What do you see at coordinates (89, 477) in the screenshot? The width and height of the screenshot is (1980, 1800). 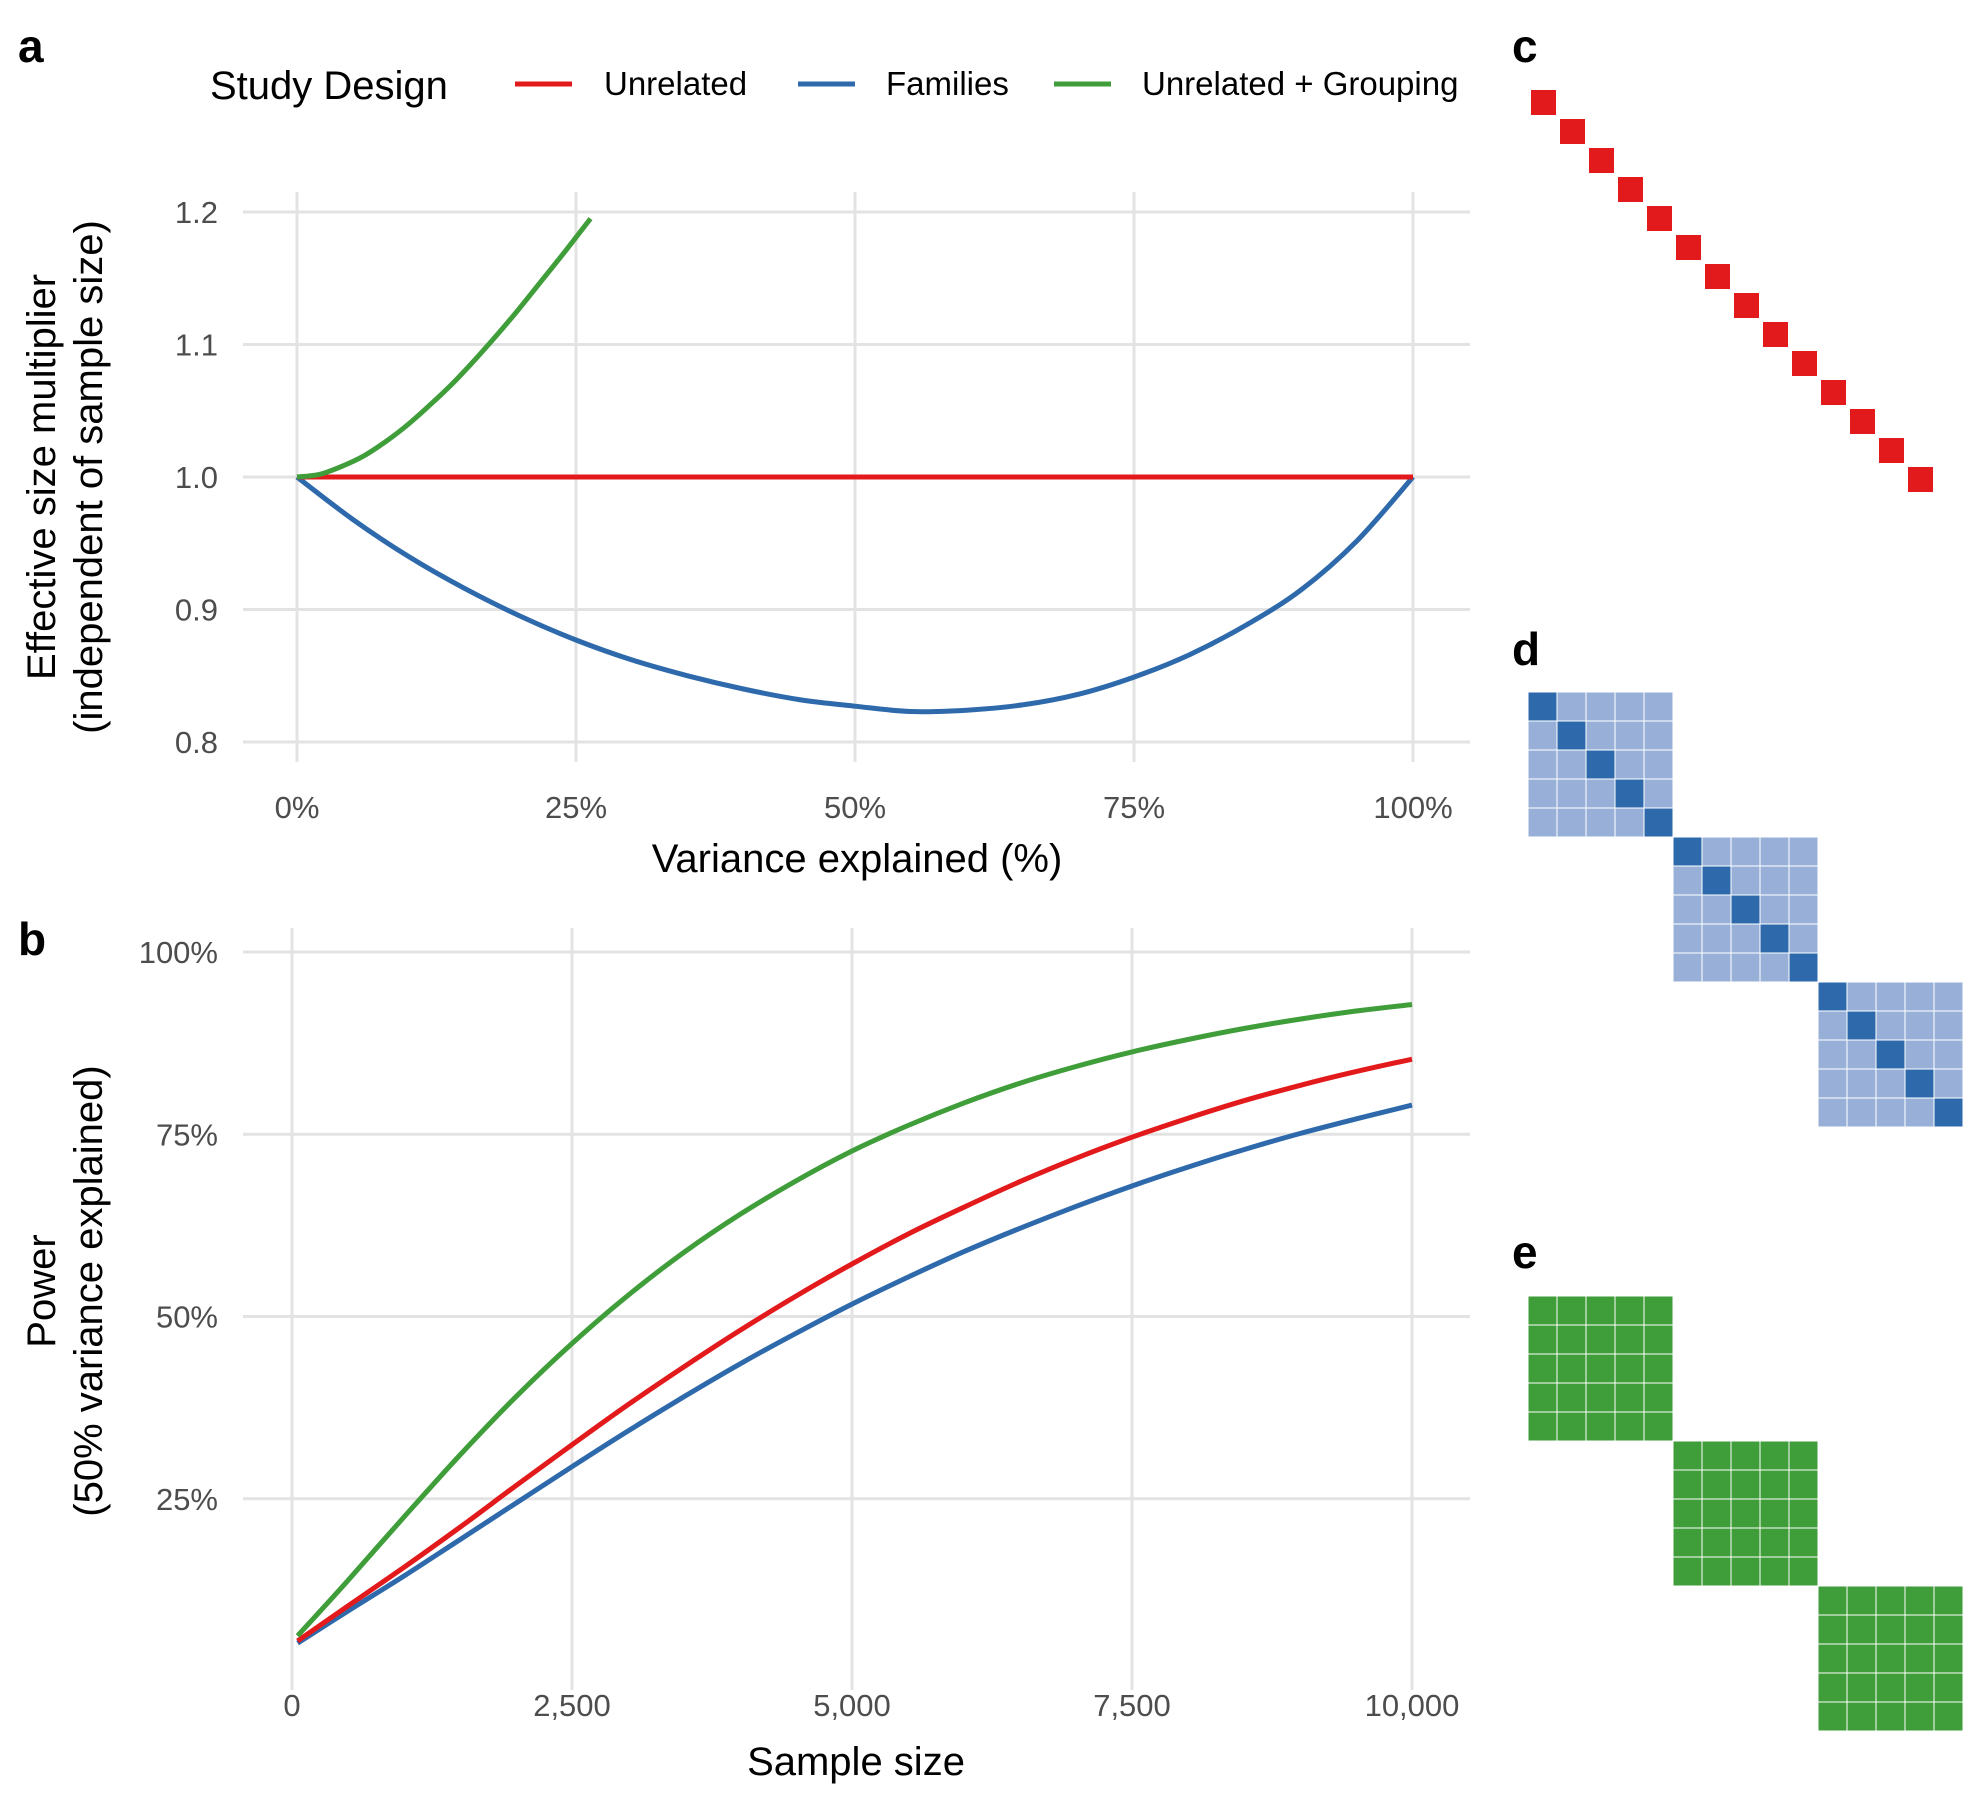 I see `panel-a-y-axis-title-line2: (independent of sample size)` at bounding box center [89, 477].